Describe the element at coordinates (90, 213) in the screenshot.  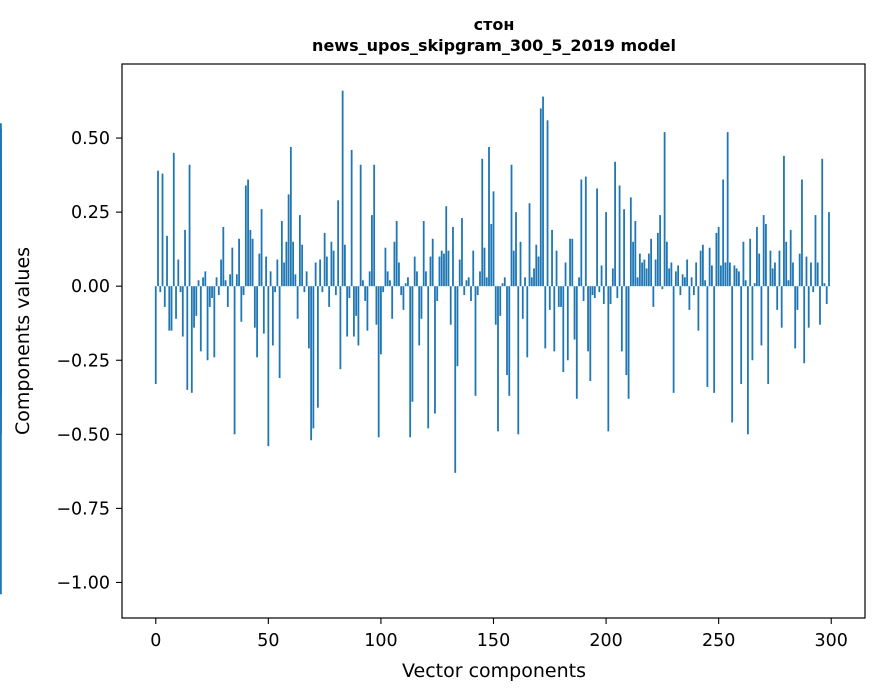
I see `y-tick-label-5: 0.25` at that location.